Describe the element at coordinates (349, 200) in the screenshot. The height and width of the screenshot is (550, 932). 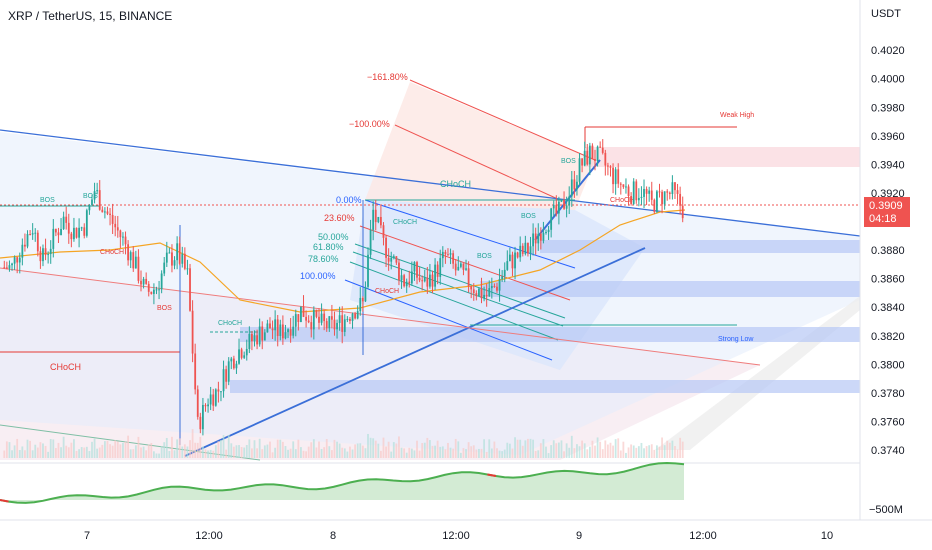
I see `fib-label-0: 0.00%` at that location.